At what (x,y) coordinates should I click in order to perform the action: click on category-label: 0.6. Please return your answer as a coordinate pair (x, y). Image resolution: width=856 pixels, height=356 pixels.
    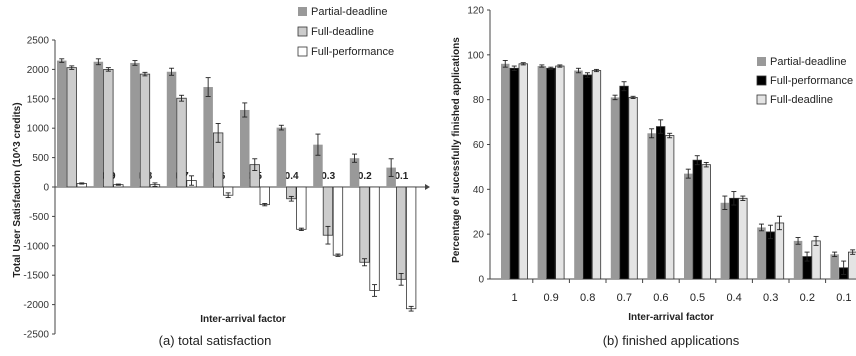
    Looking at the image, I should click on (660, 298).